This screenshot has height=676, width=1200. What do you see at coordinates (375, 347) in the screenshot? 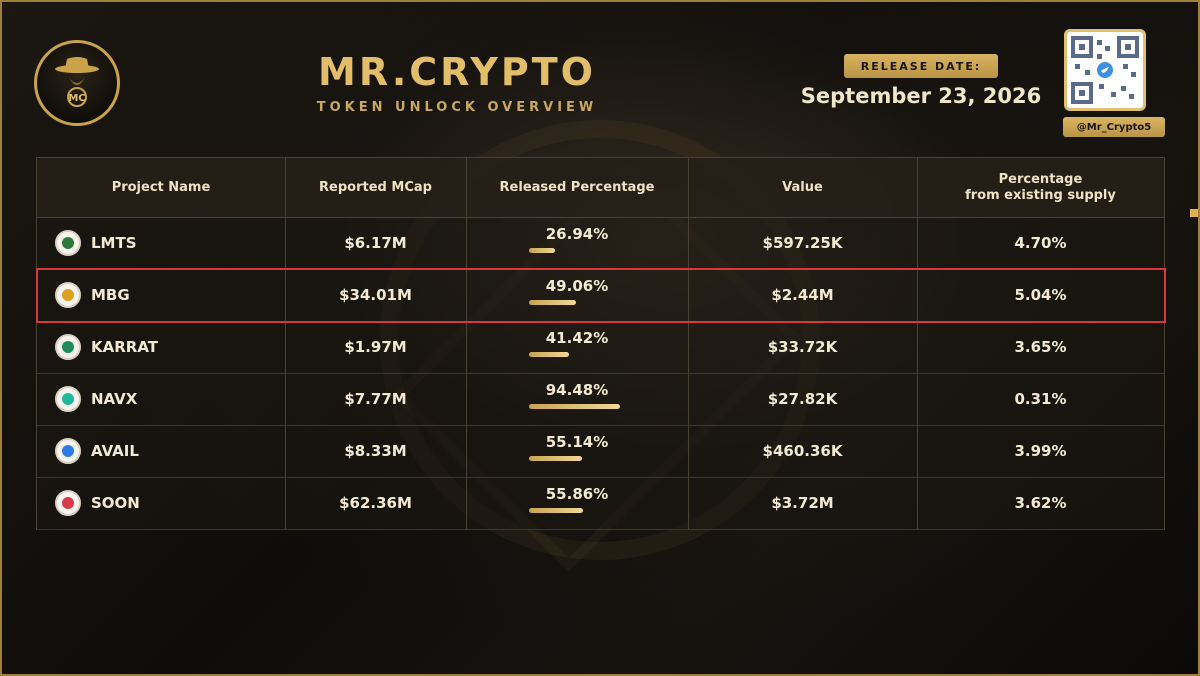
I see `mcap-cell: $1.97M` at bounding box center [375, 347].